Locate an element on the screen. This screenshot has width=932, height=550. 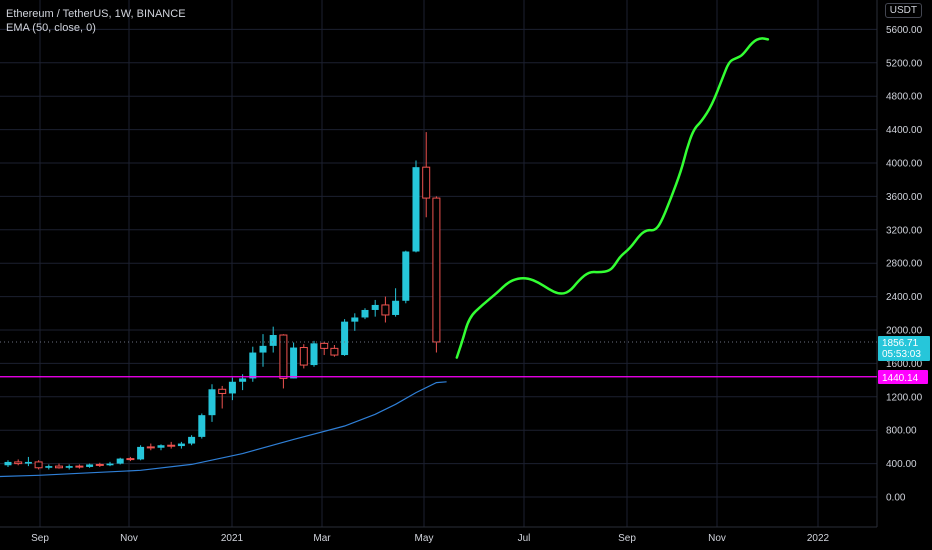
price-tick-label: 800.00 is located at coordinates (901, 431).